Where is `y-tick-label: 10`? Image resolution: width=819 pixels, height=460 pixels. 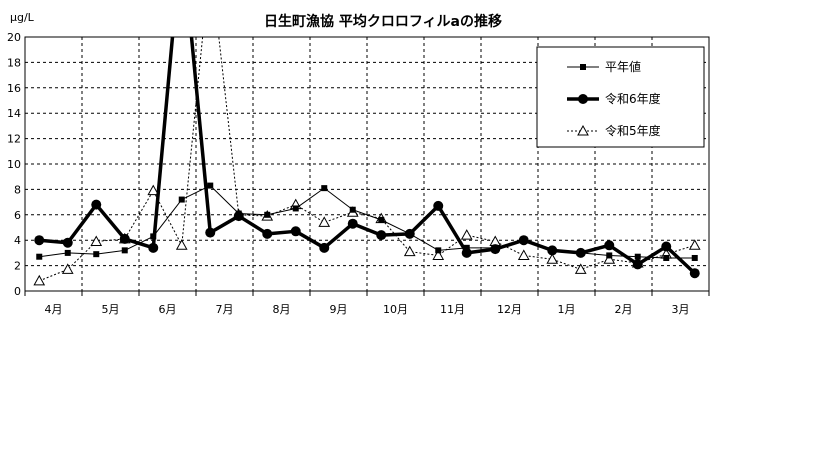
y-tick-label: 10 is located at coordinates (14, 164).